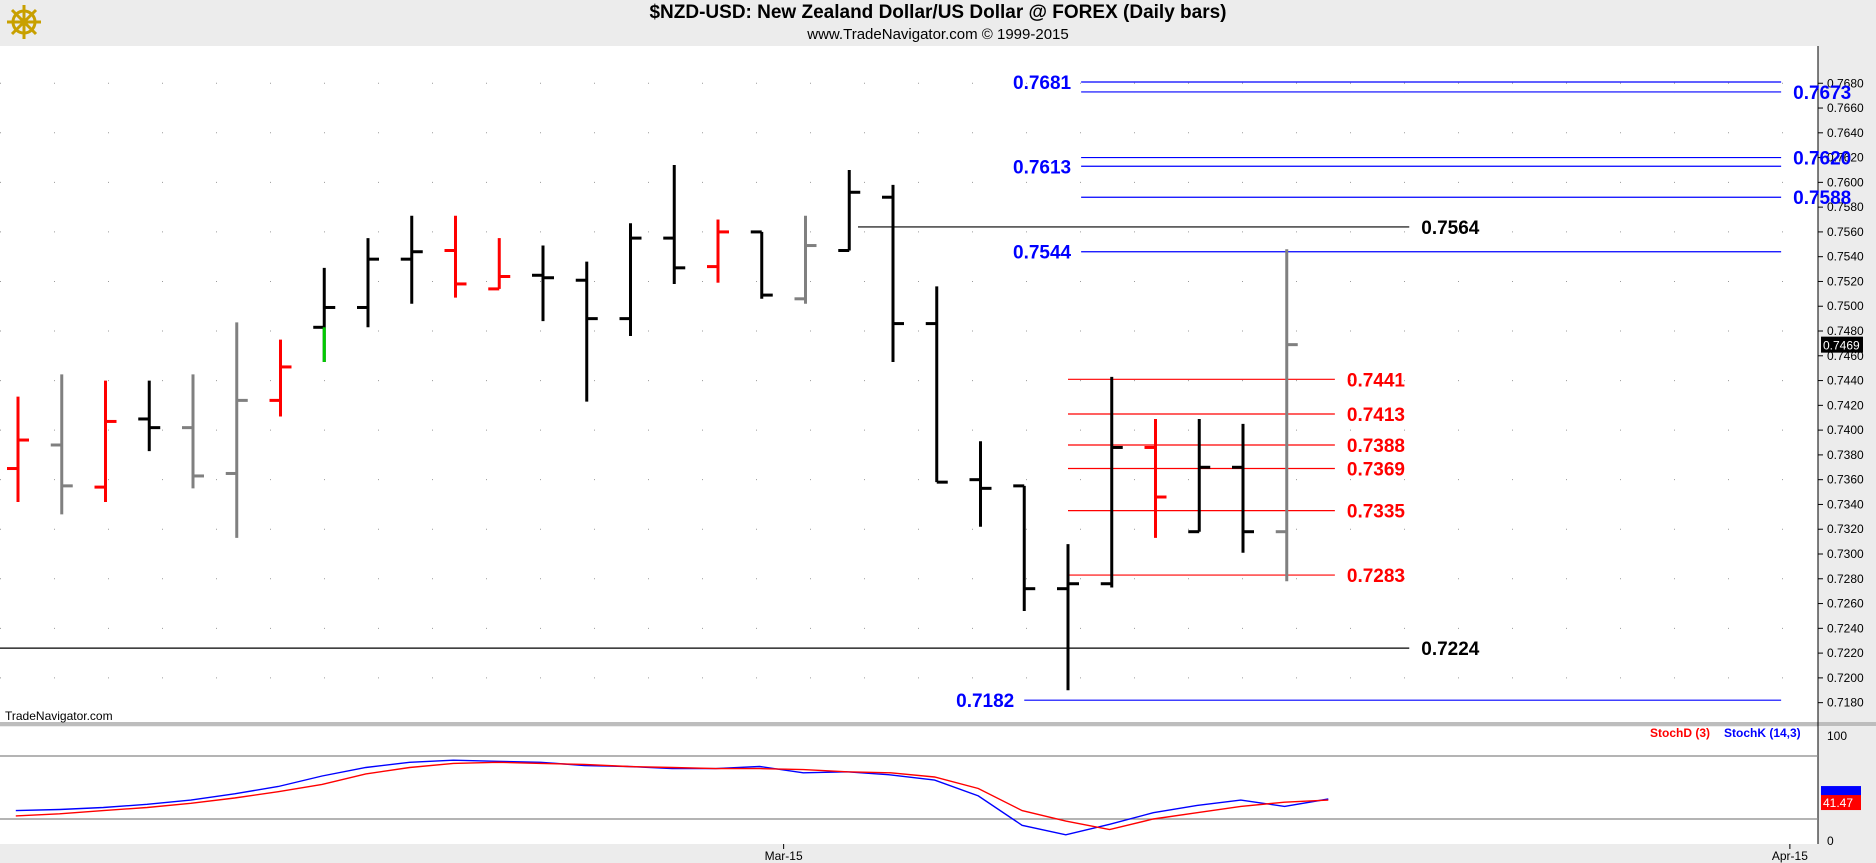  Describe the element at coordinates (1845, 182) in the screenshot. I see `price-tick-label: 0.7600` at that location.